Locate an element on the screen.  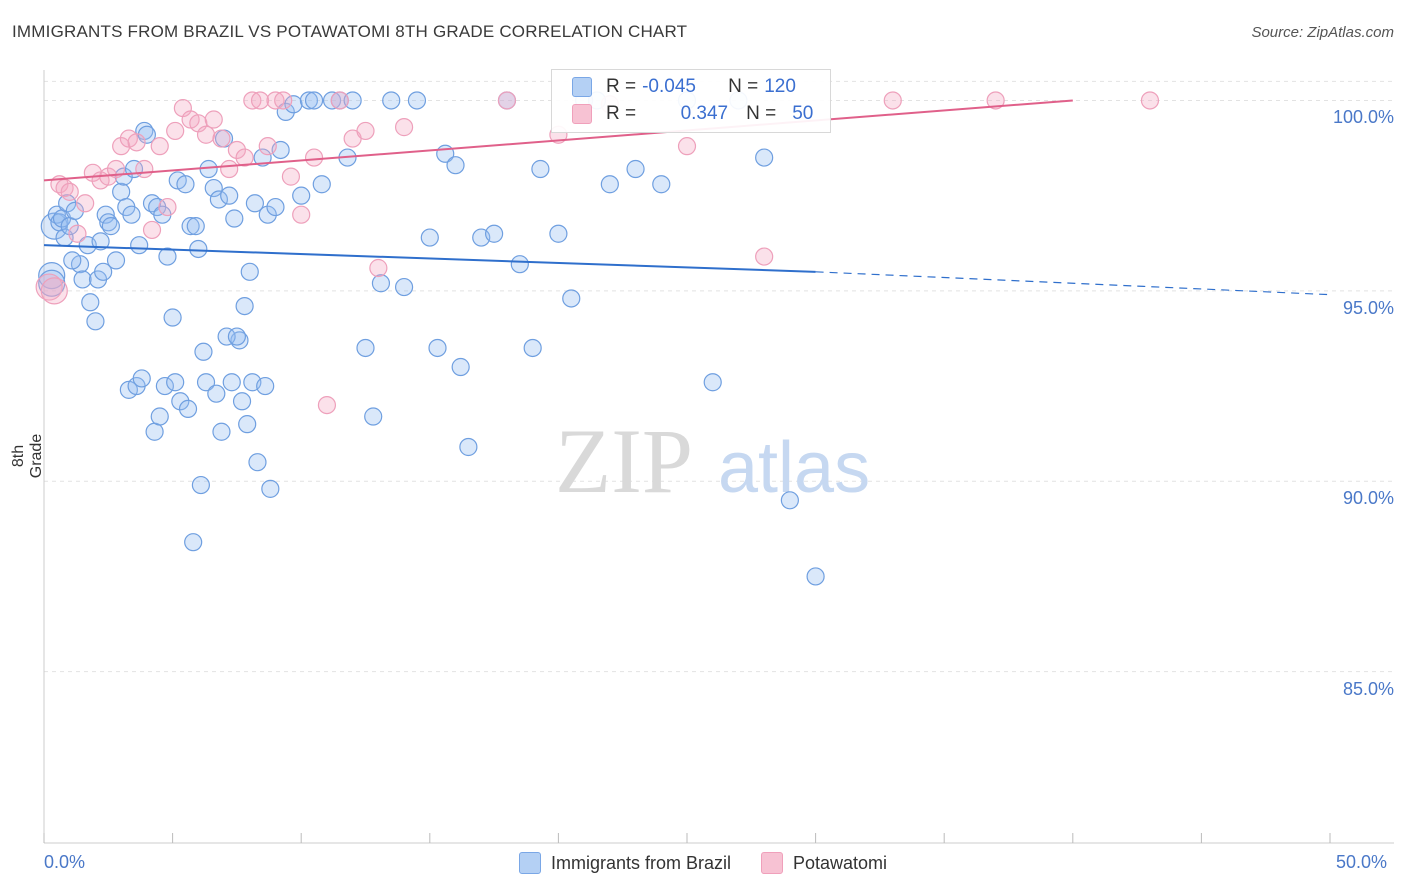
chart-source: Source: ZipAtlas.com is located at coordinates (1322, 32).